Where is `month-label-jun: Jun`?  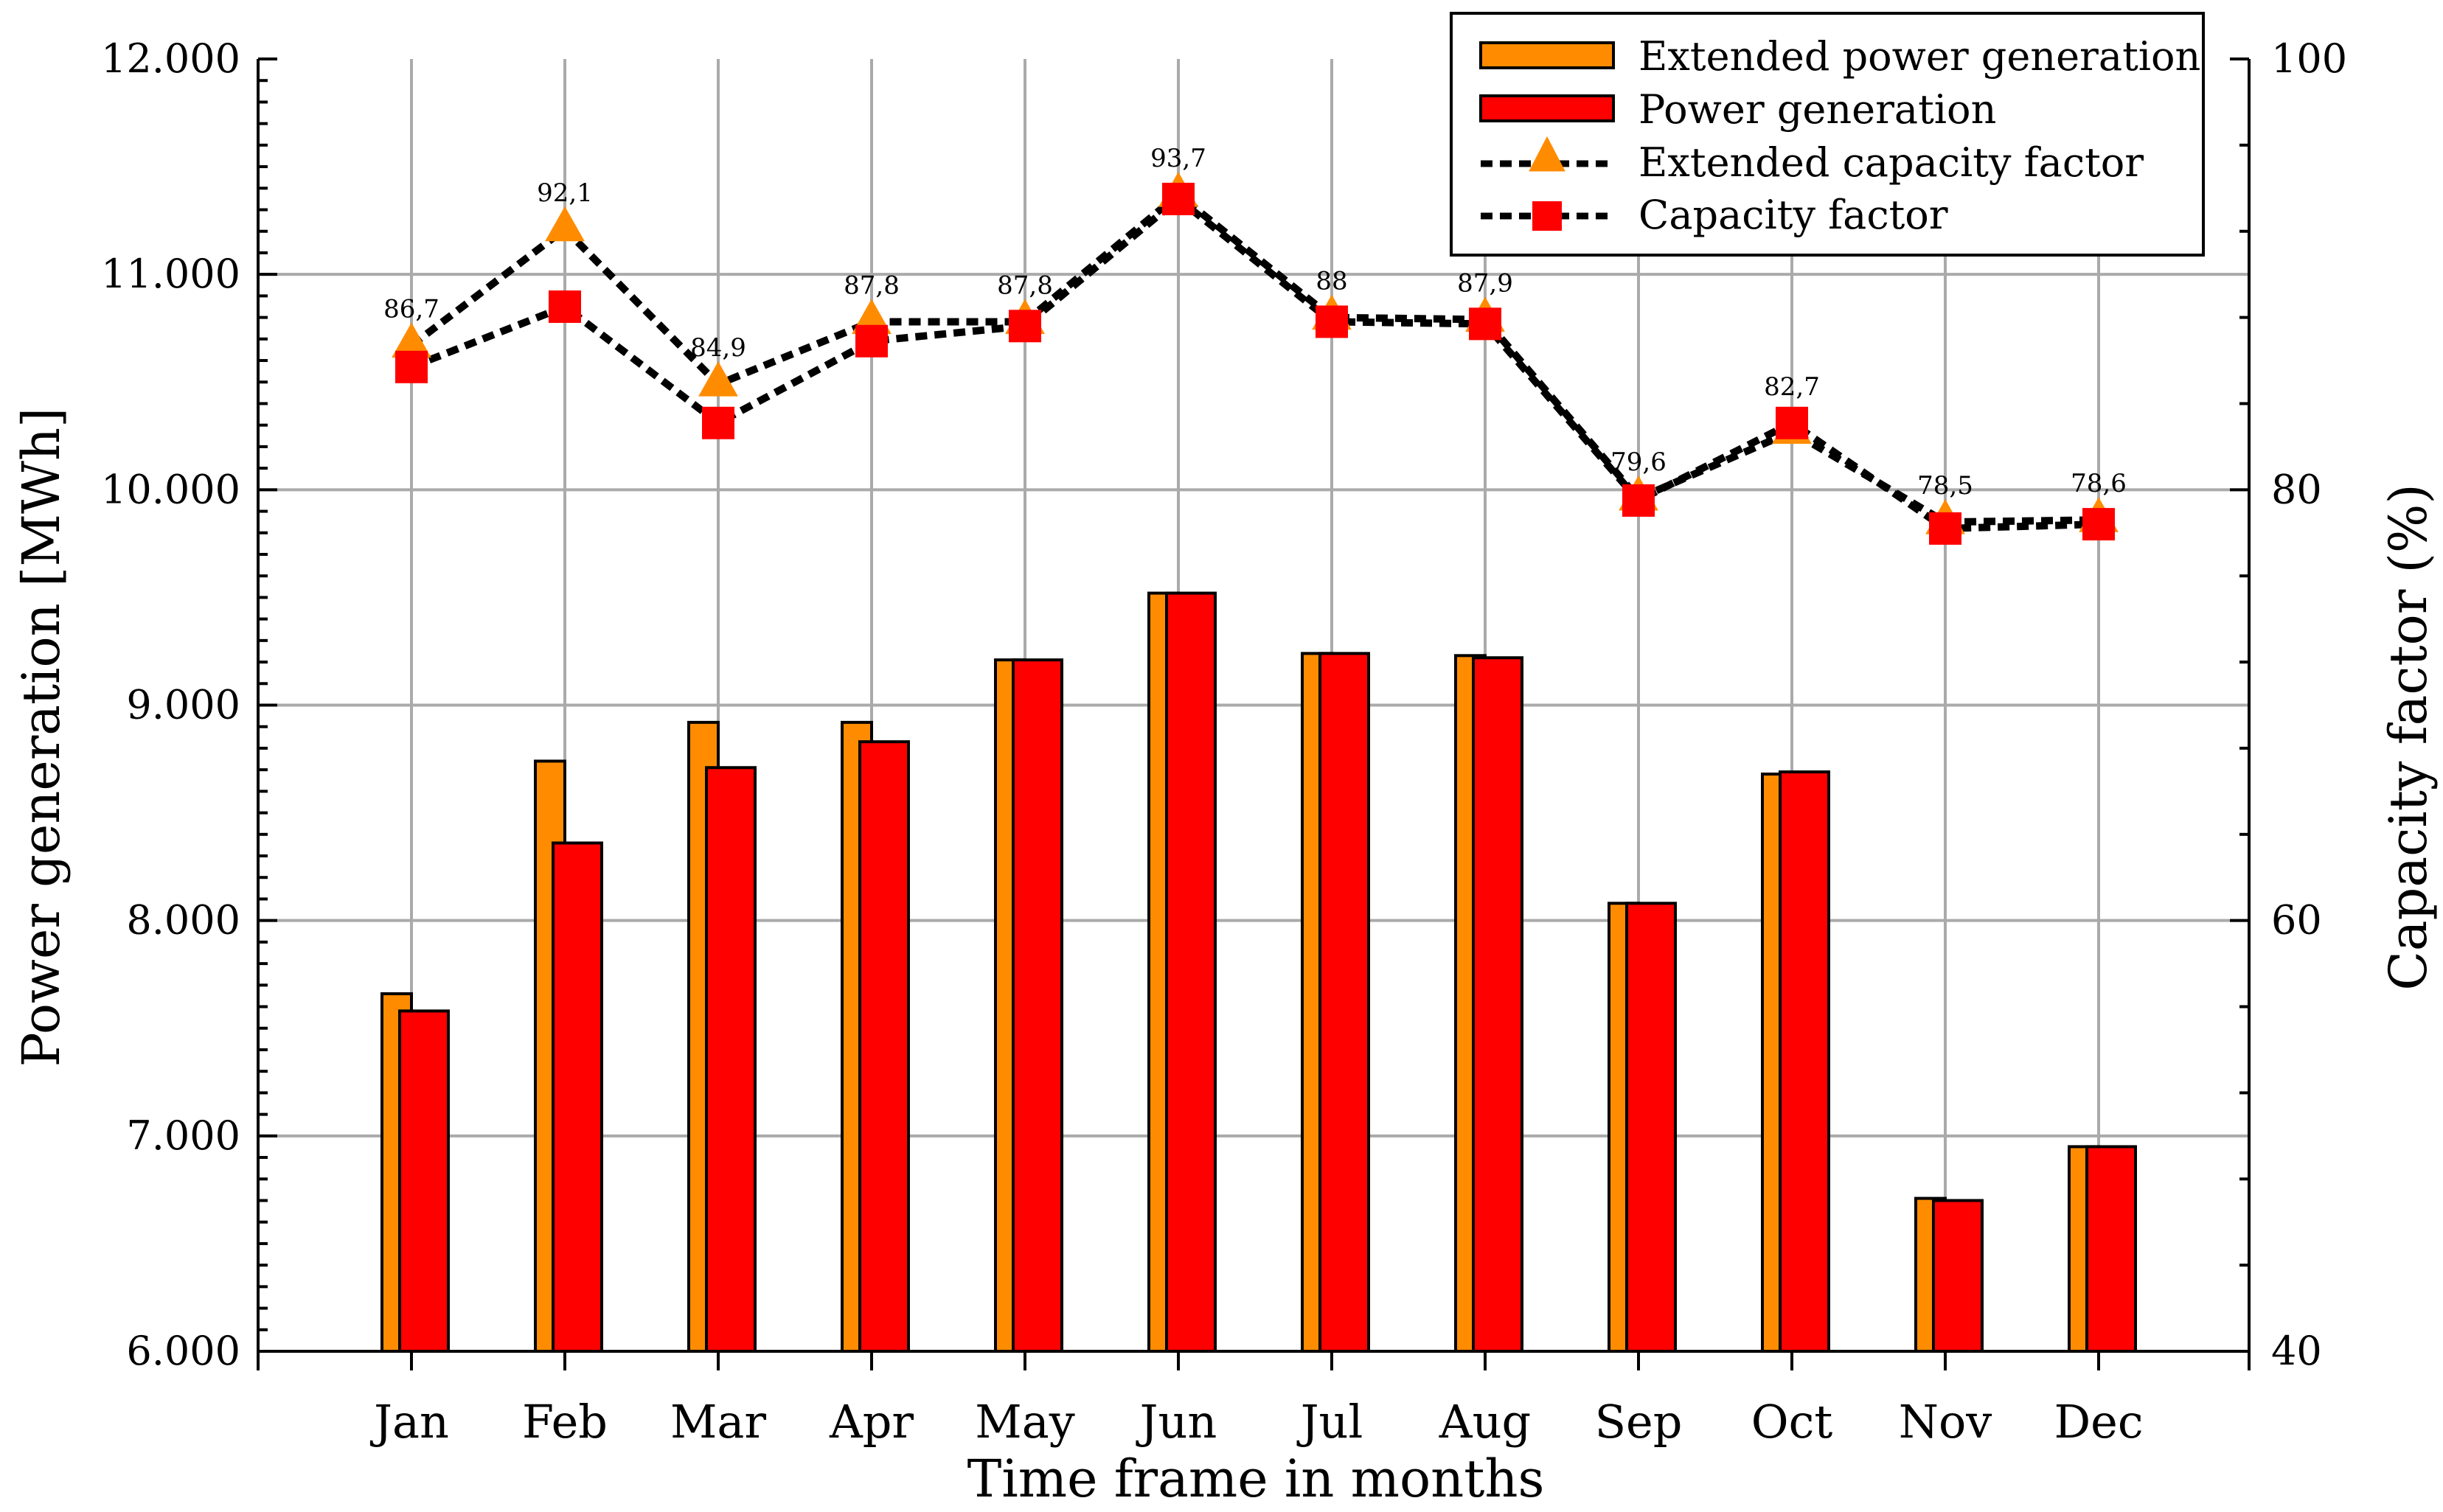 month-label-jun: Jun is located at coordinates (1176, 1422).